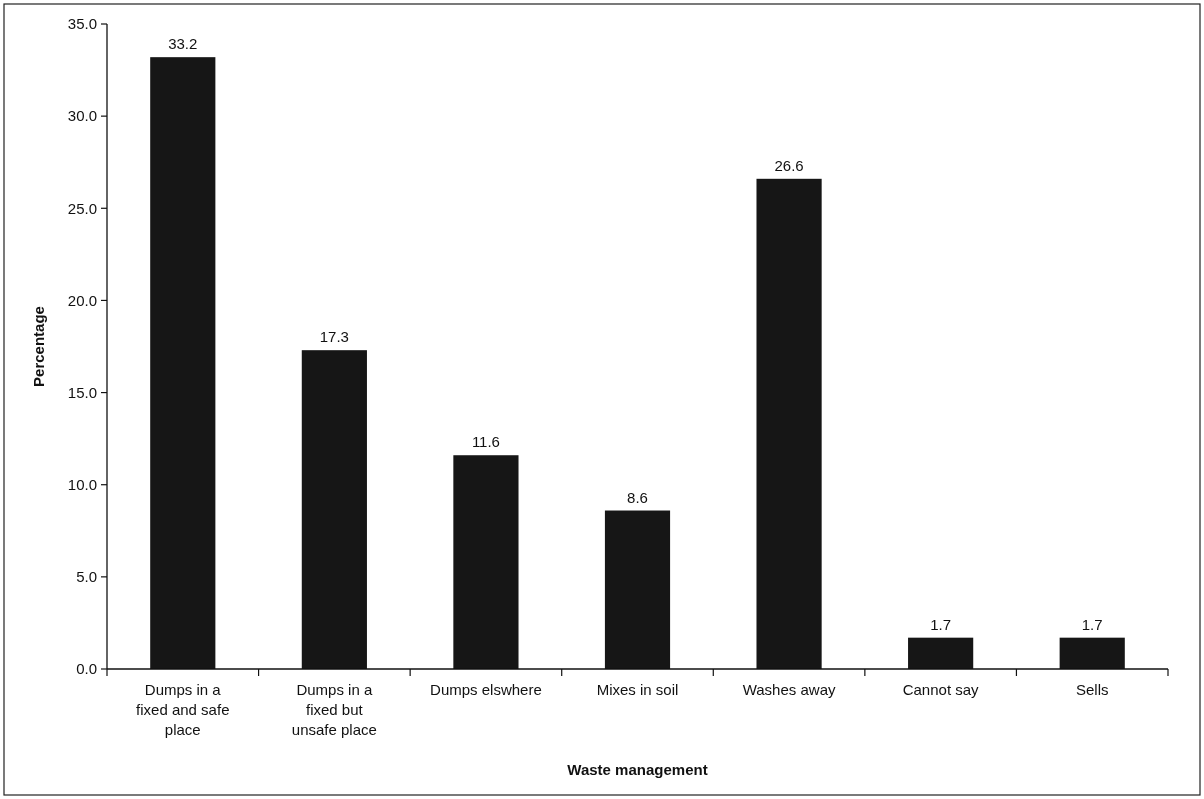 The image size is (1204, 799). What do you see at coordinates (1092, 689) in the screenshot?
I see `x-tick-label: Sells` at bounding box center [1092, 689].